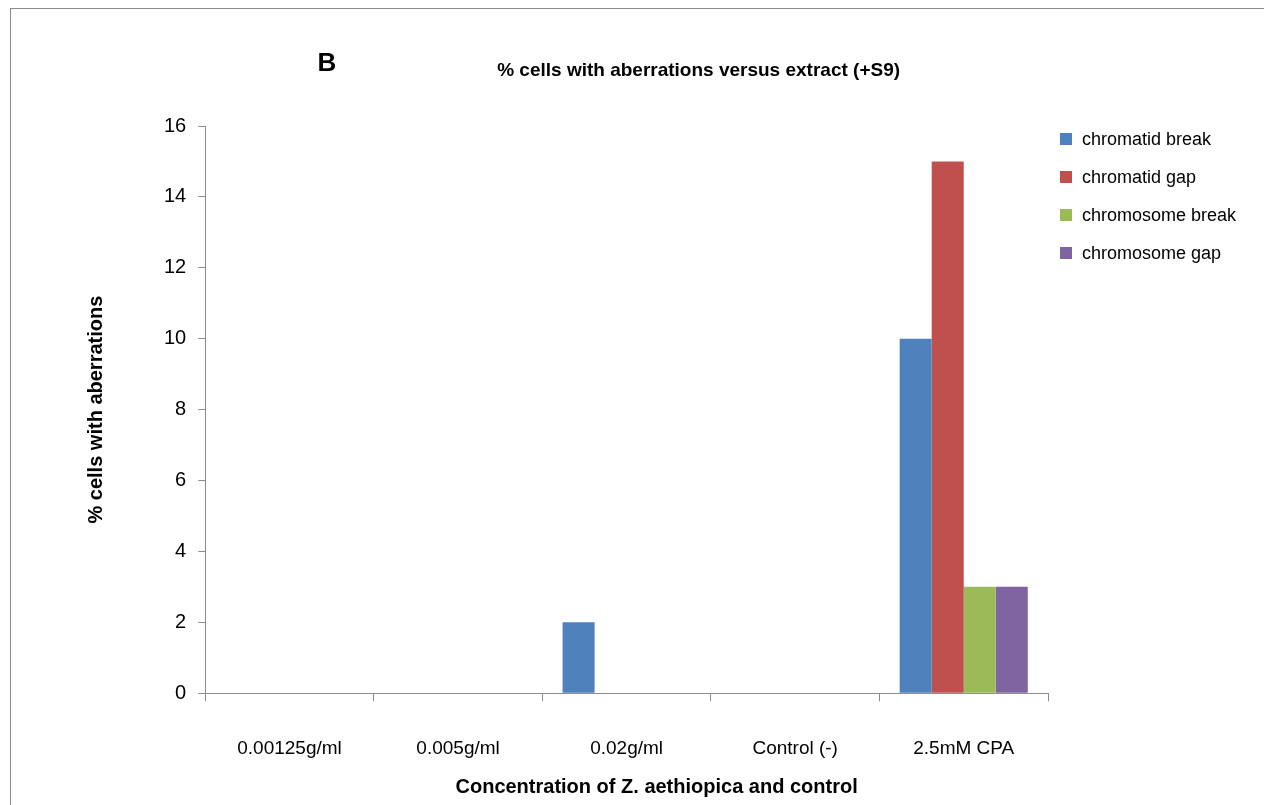 The image size is (1264, 805). What do you see at coordinates (795, 747) in the screenshot?
I see `x-tick-label: Control (-)` at bounding box center [795, 747].